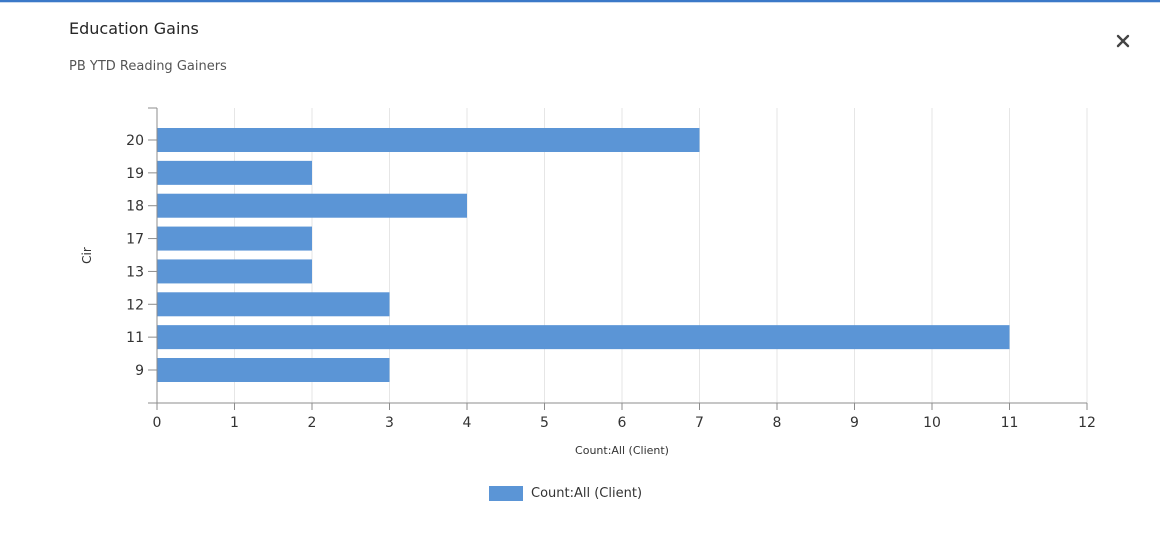  I want to click on y-axis-title: Cir, so click(87, 255).